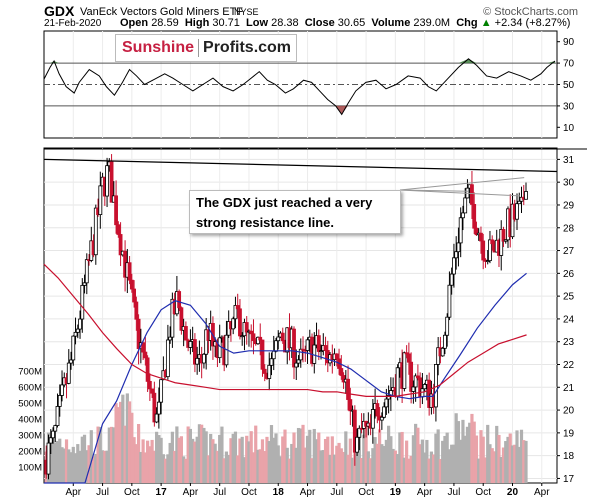 The width and height of the screenshot is (600, 500). Describe the element at coordinates (432, 23) in the screenshot. I see `volume-value: 239.0M` at that location.